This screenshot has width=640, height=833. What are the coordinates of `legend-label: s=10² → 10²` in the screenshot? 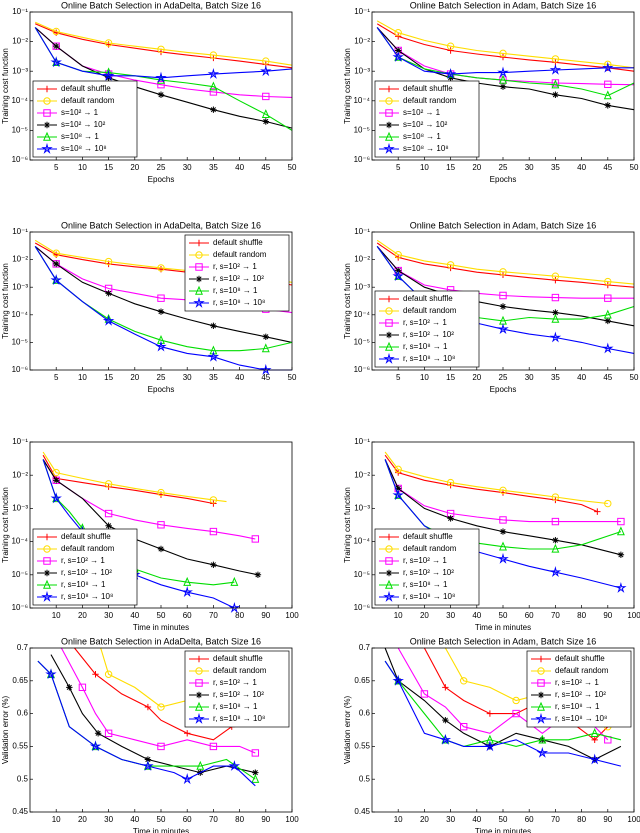 It's located at (425, 124).